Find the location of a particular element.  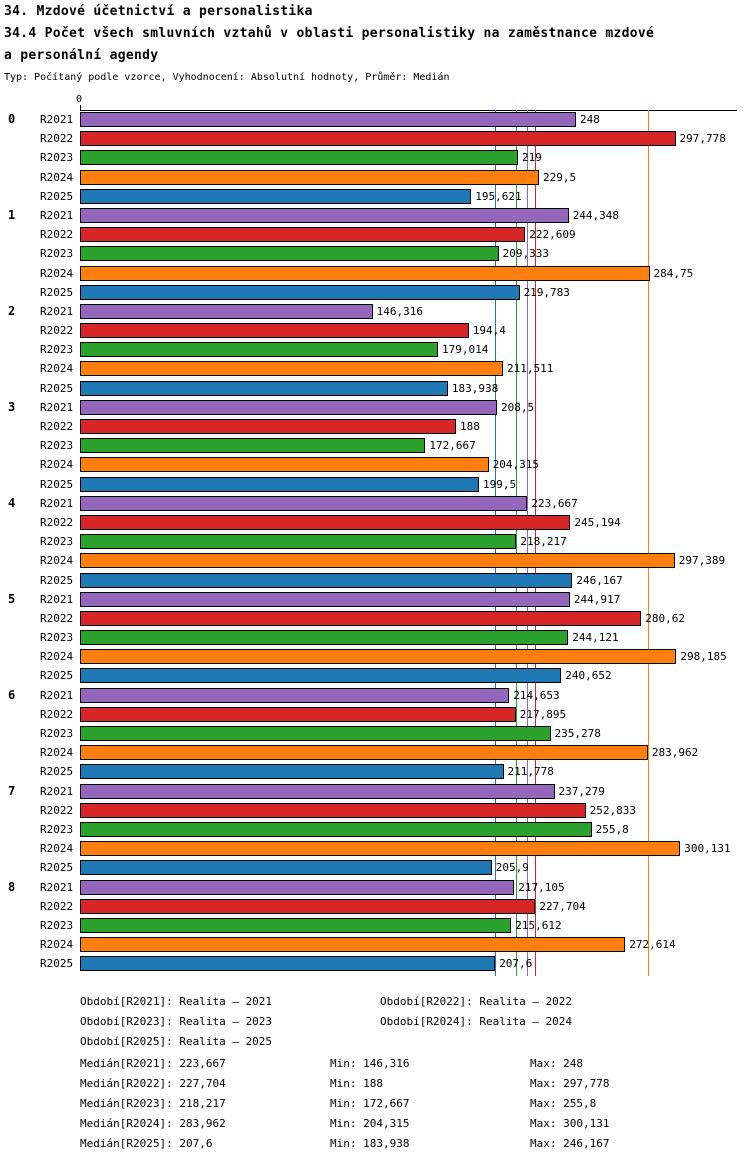

value-label: 146,316 is located at coordinates (399, 311).